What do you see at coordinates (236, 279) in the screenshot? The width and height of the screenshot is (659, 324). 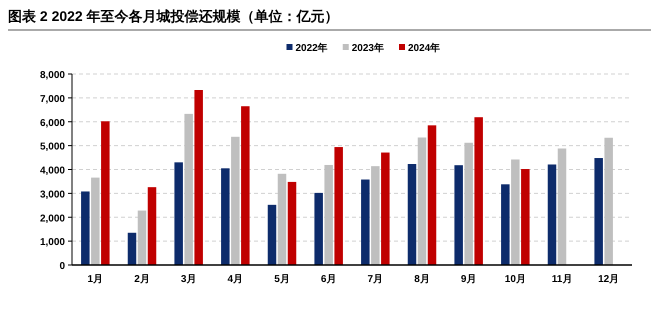 I see `x-tick-label: 4月` at bounding box center [236, 279].